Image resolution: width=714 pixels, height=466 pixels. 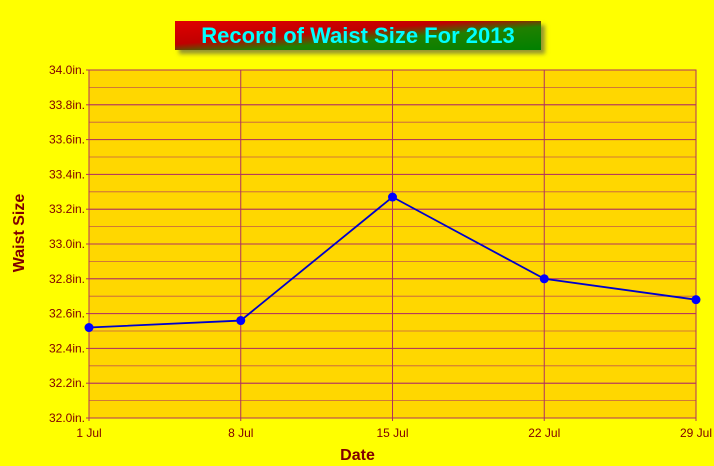 I want to click on y-axis-tick-label: 33.0in., so click(x=67, y=244).